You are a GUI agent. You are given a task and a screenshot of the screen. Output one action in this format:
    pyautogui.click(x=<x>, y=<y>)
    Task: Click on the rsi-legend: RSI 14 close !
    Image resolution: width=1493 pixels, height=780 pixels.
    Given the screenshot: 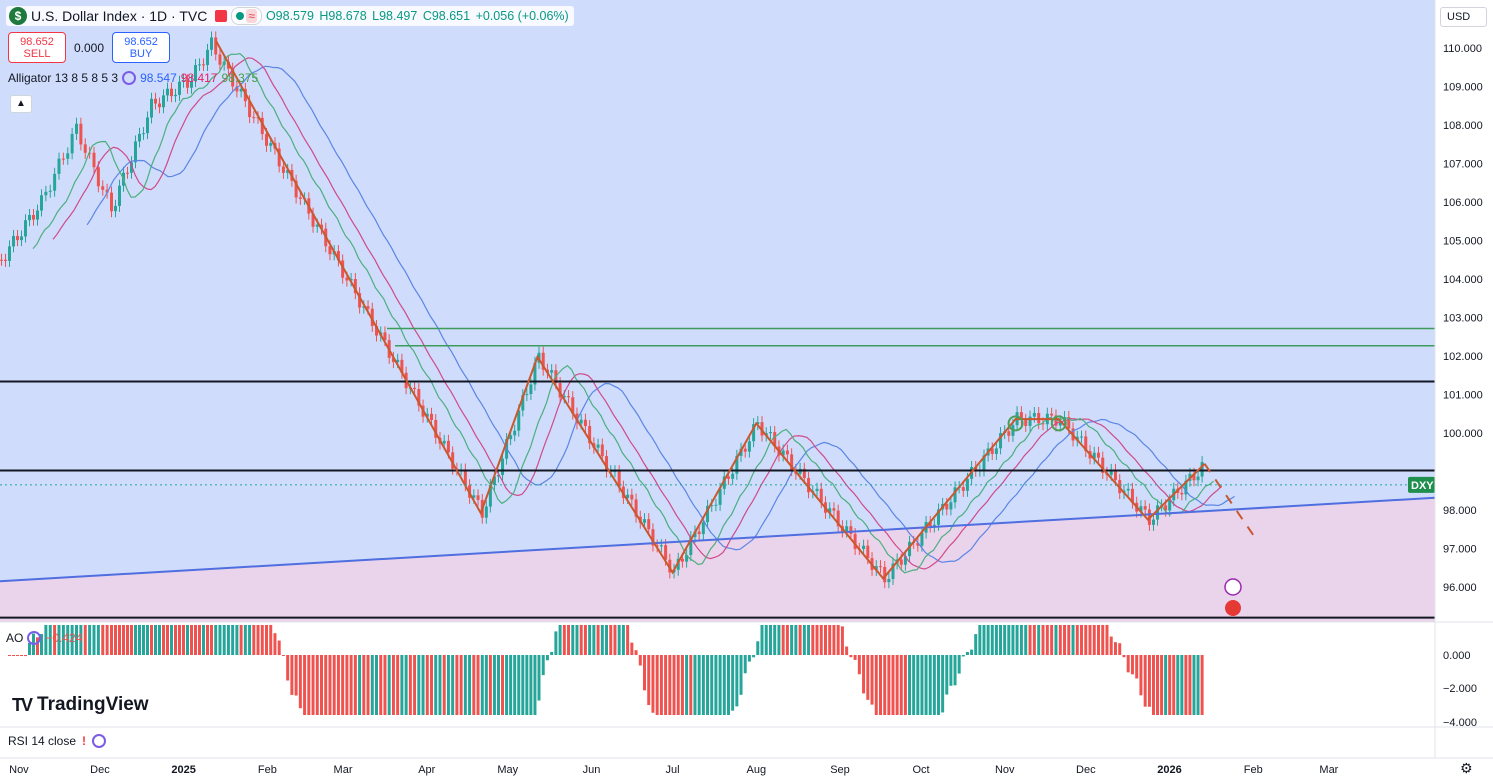 What is the action you would take?
    pyautogui.click(x=57, y=741)
    